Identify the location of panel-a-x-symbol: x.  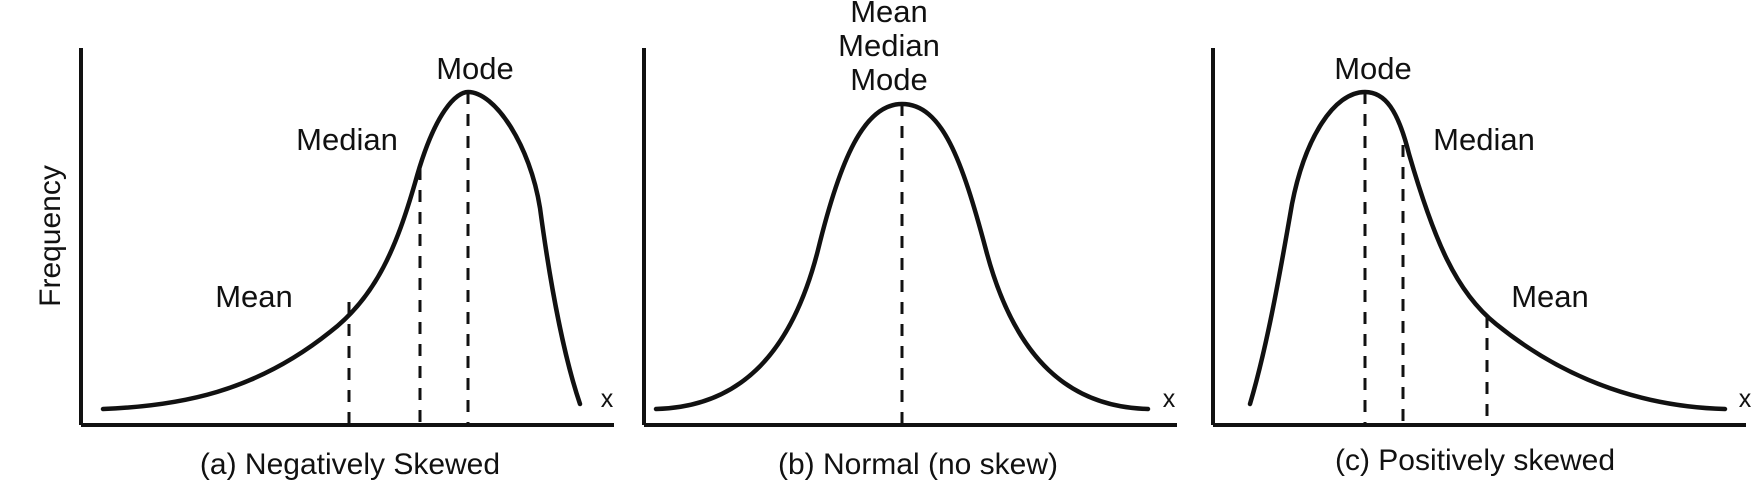
(607, 399).